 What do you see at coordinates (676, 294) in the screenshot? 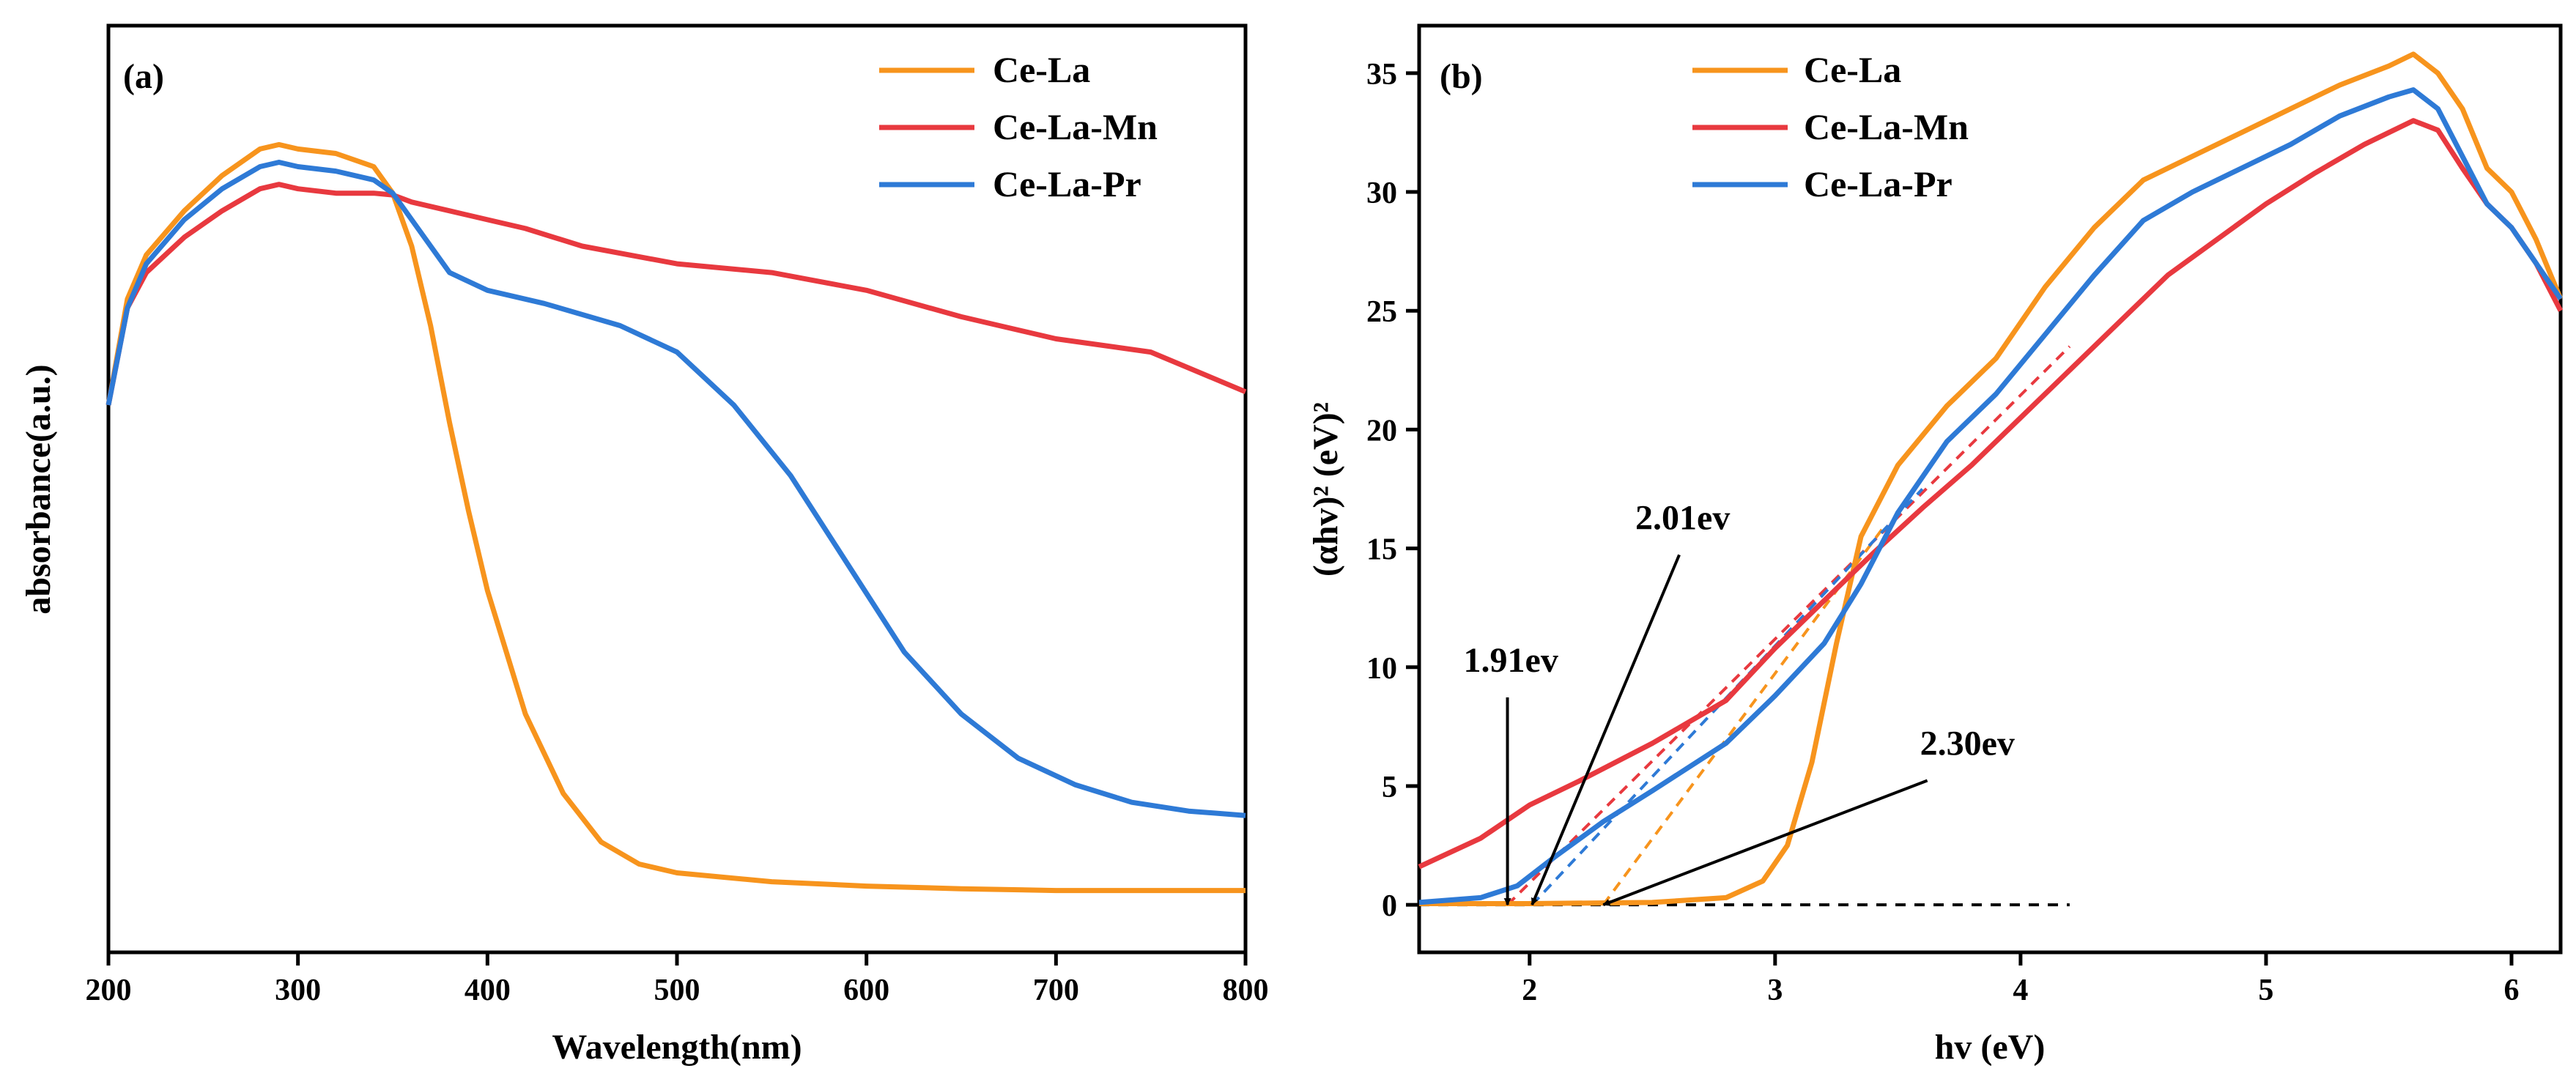
I see `chart-a-series-line-ce-la-mn` at bounding box center [676, 294].